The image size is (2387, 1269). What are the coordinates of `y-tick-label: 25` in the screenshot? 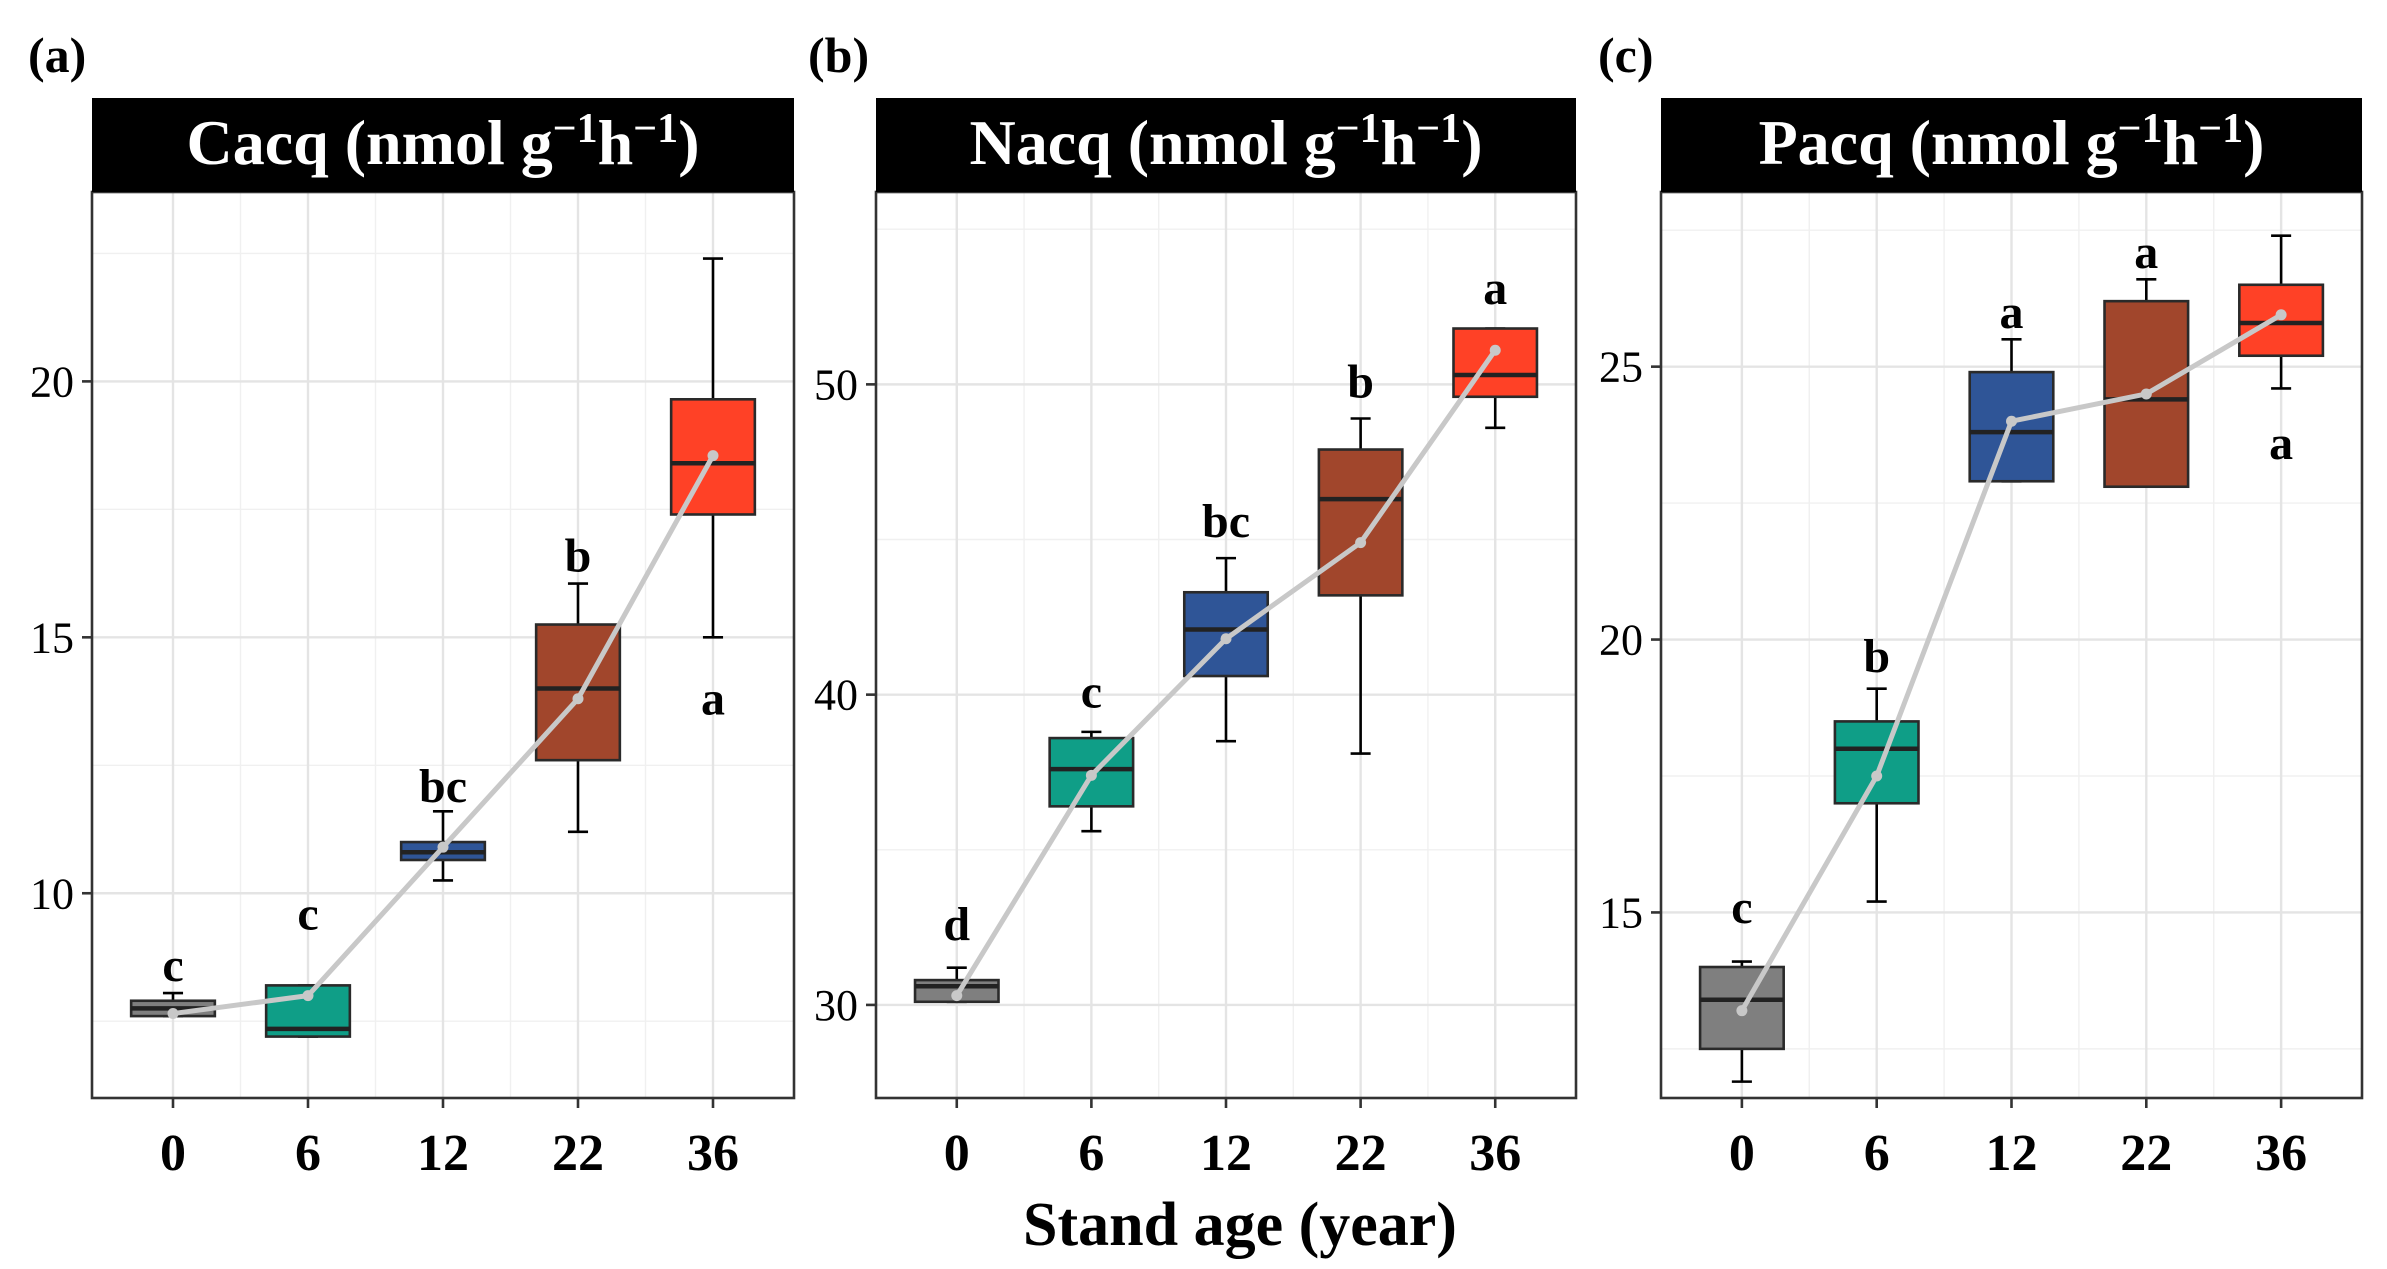 It's located at (1621, 367).